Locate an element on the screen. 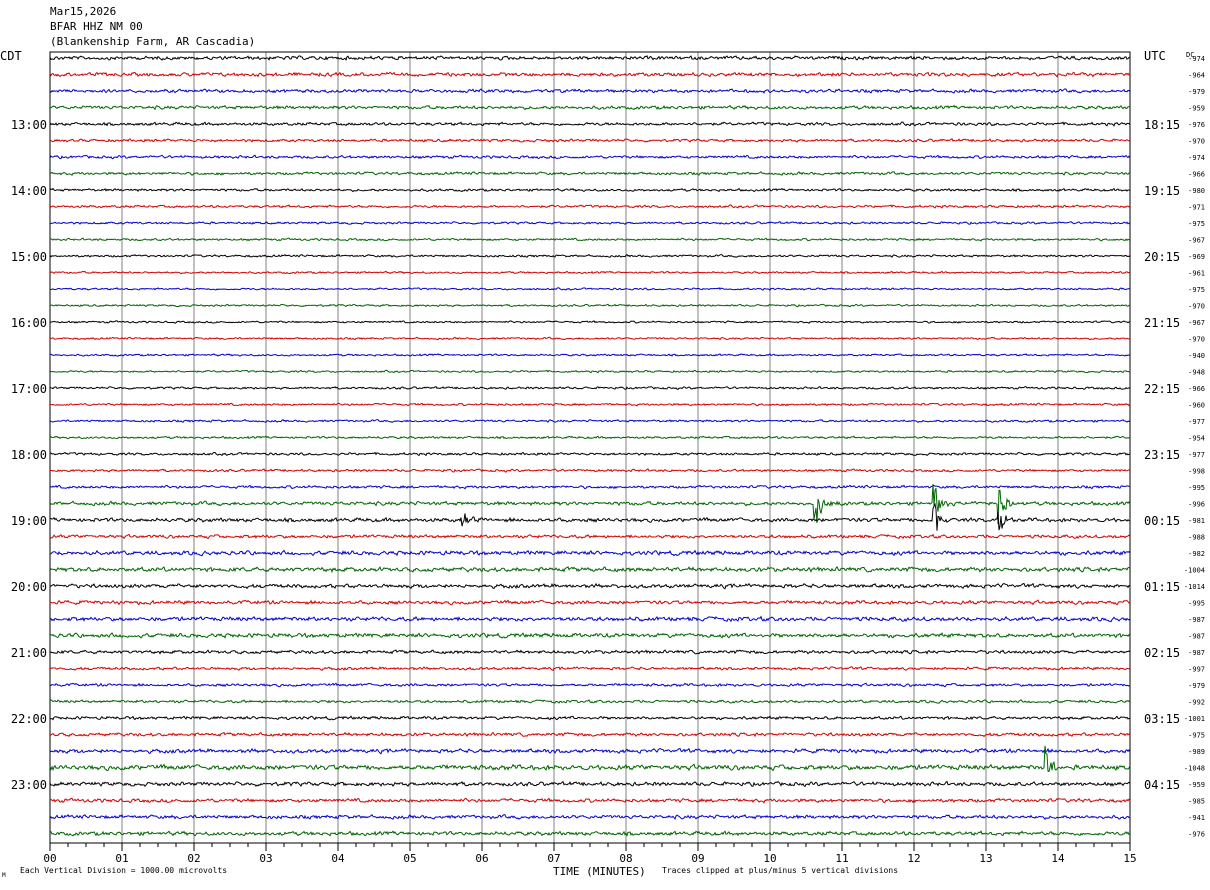 This screenshot has width=1210, height=890. x-tick-label: 04 is located at coordinates (338, 858).